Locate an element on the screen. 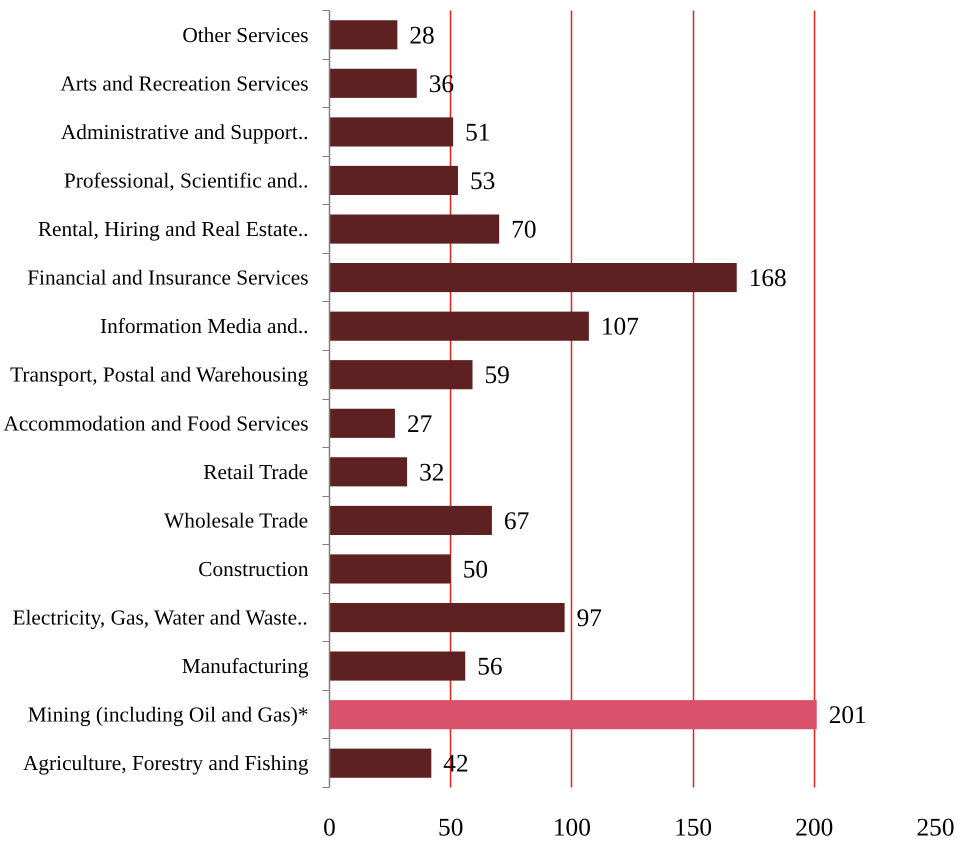  x-tick-label: 200 is located at coordinates (814, 828).